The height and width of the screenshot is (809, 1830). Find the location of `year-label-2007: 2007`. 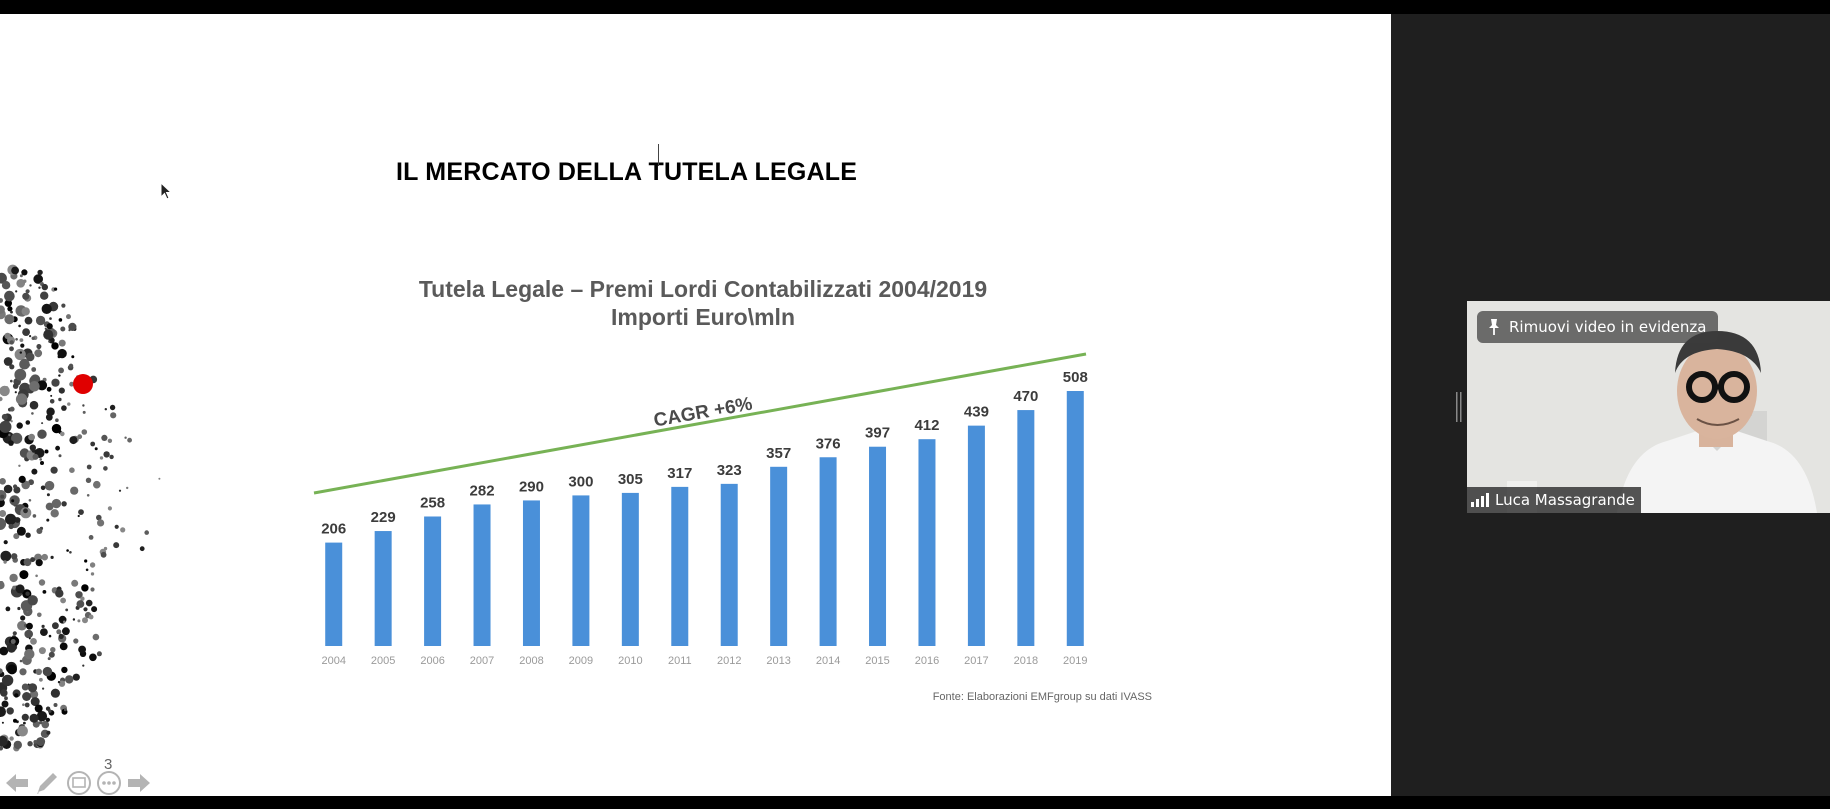

year-label-2007: 2007 is located at coordinates (482, 661).